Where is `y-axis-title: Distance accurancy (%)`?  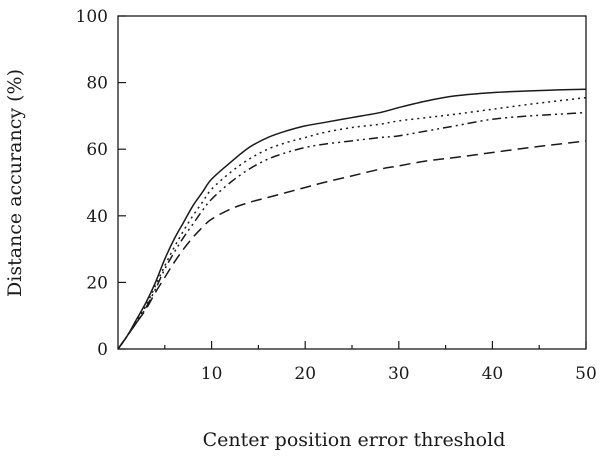 y-axis-title: Distance accurancy (%) is located at coordinates (15, 183).